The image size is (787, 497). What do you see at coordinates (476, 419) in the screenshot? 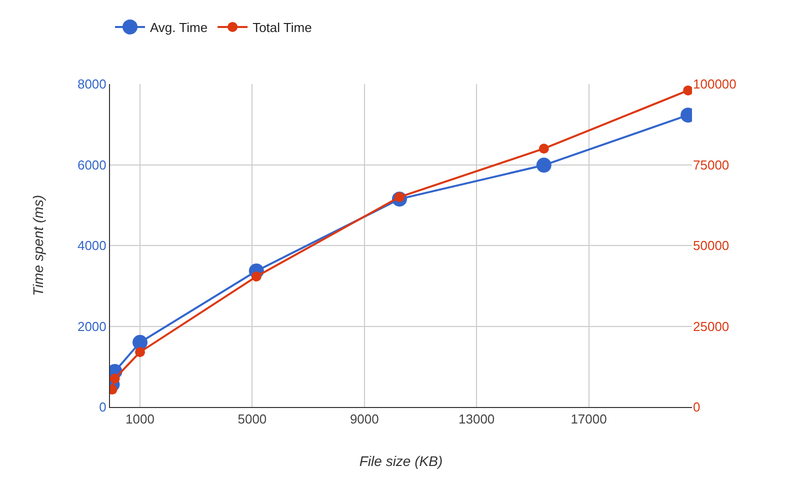
I see `x-tick-label: 13000` at bounding box center [476, 419].